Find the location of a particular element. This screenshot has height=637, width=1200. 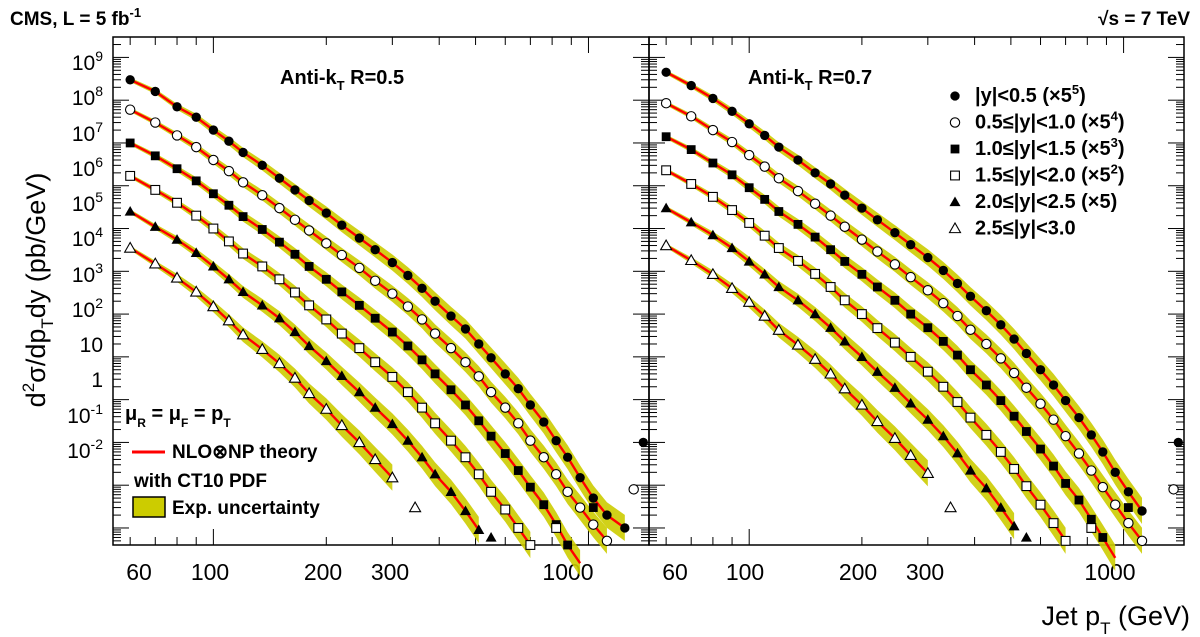

legend-marker-open-triangle is located at coordinates (955, 227).